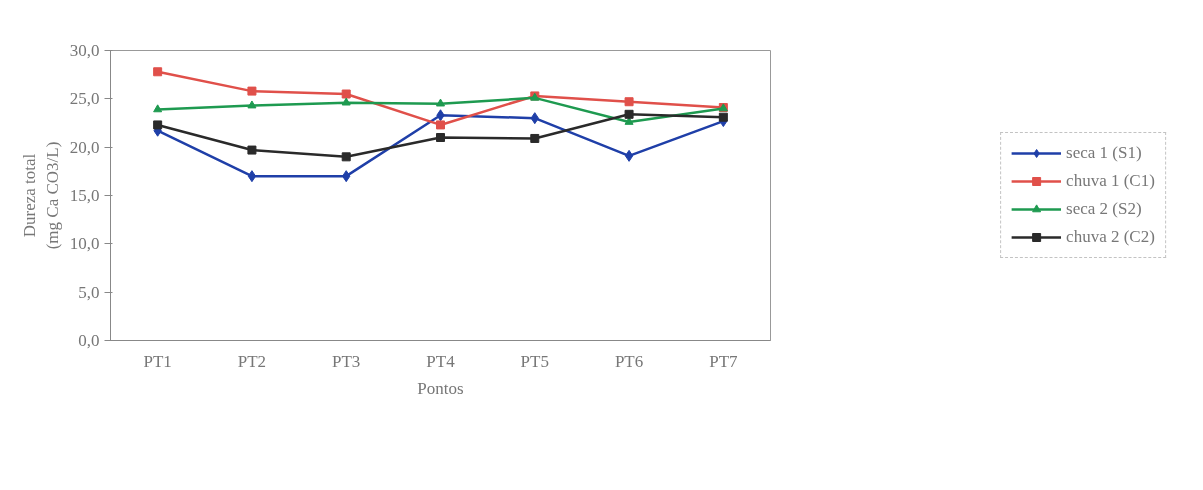 This screenshot has height=490, width=1203. I want to click on y-axis-title: Dureza total (mg Ca CO3/L), so click(40, 195).